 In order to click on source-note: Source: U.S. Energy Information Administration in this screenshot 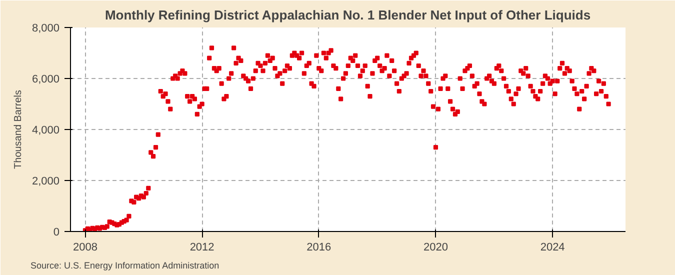, I will do `click(125, 265)`.